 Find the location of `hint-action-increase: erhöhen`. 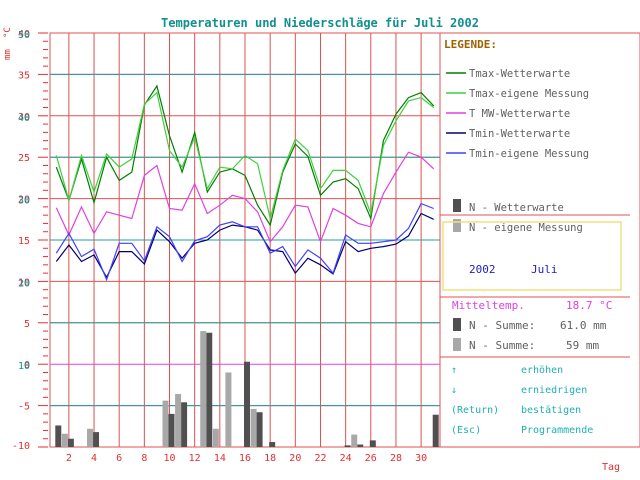

hint-action-increase: erhöhen is located at coordinates (542, 370).